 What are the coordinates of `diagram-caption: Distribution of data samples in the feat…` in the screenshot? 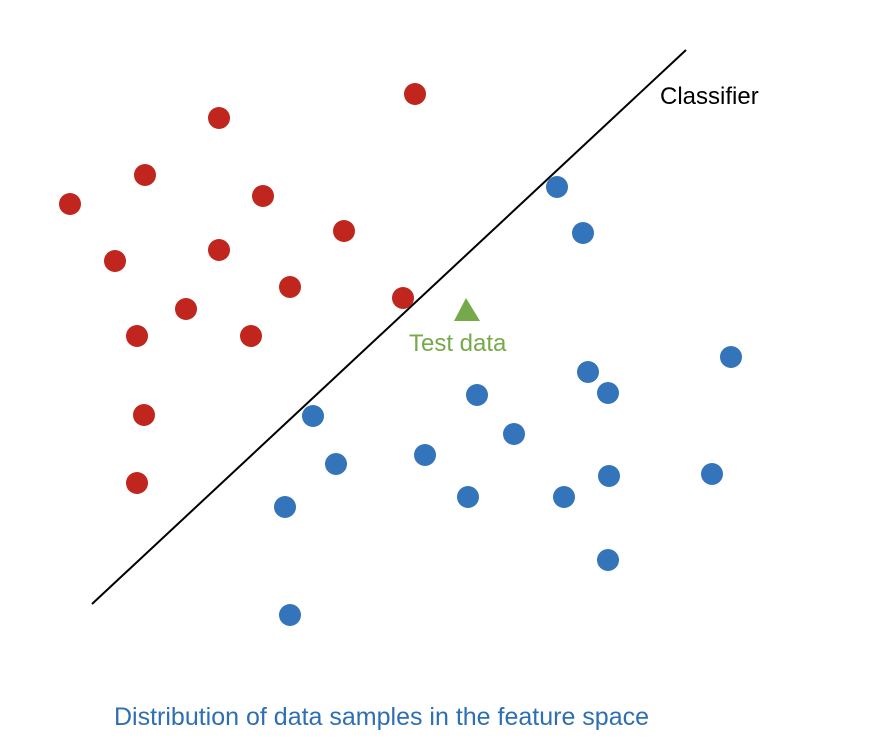 It's located at (381, 717).